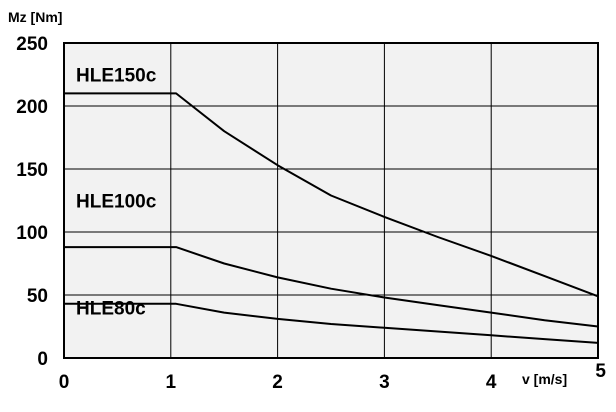 The height and width of the screenshot is (412, 616). What do you see at coordinates (333, 377) in the screenshot?
I see `x-tick-labels: 0 1 2 3 4 5` at bounding box center [333, 377].